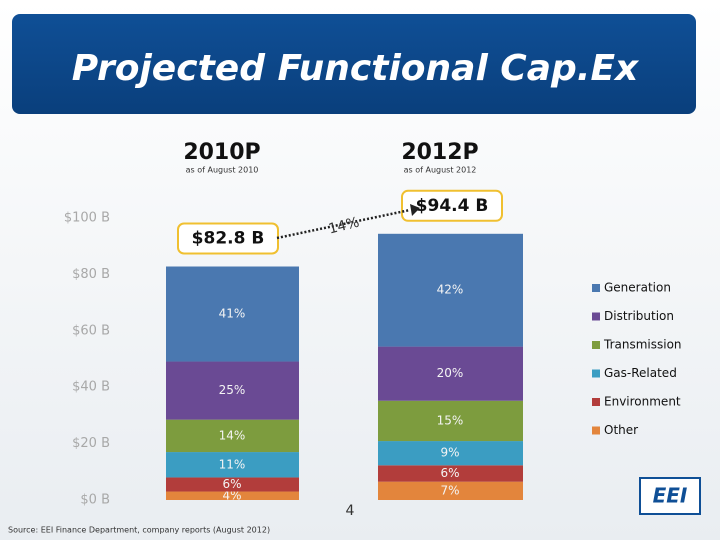 The width and height of the screenshot is (720, 544). Describe the element at coordinates (621, 430) in the screenshot. I see `legend-label: Other` at that location.